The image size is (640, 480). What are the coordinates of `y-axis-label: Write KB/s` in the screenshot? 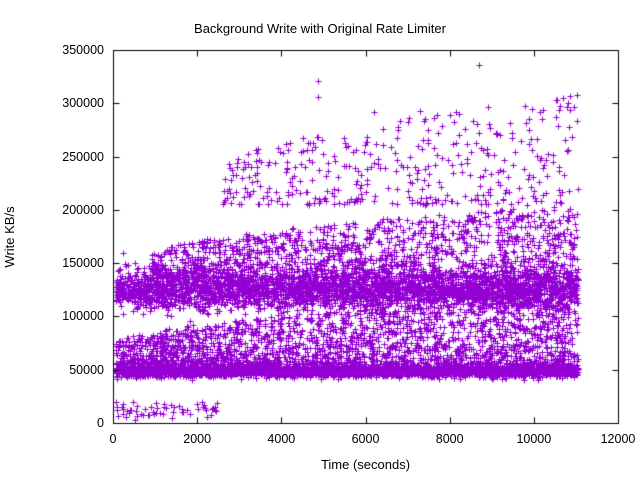 It's located at (9, 237).